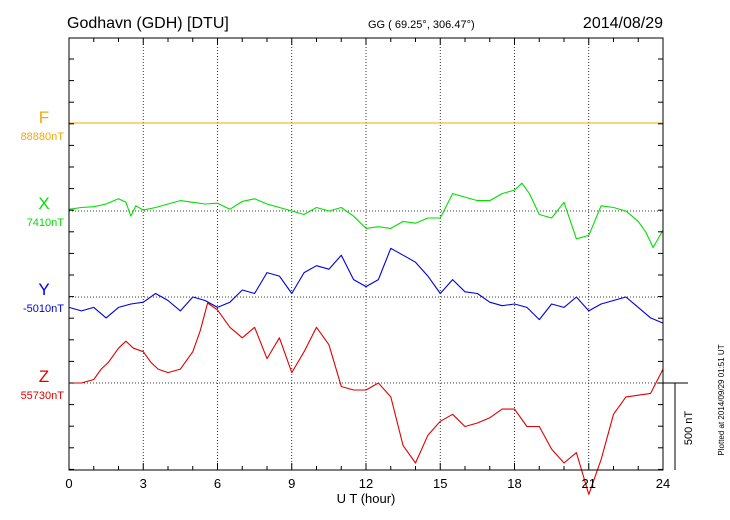  Describe the element at coordinates (43, 203) in the screenshot. I see `series-name-x: X` at that location.